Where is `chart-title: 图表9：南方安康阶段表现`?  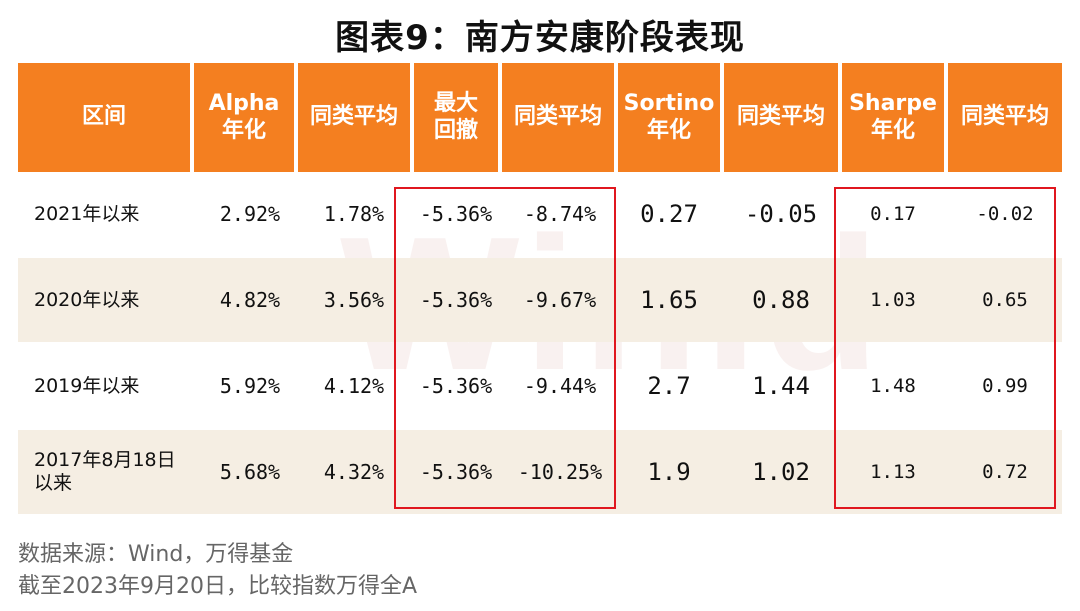 chart-title: 图表9：南方安康阶段表现 is located at coordinates (540, 38).